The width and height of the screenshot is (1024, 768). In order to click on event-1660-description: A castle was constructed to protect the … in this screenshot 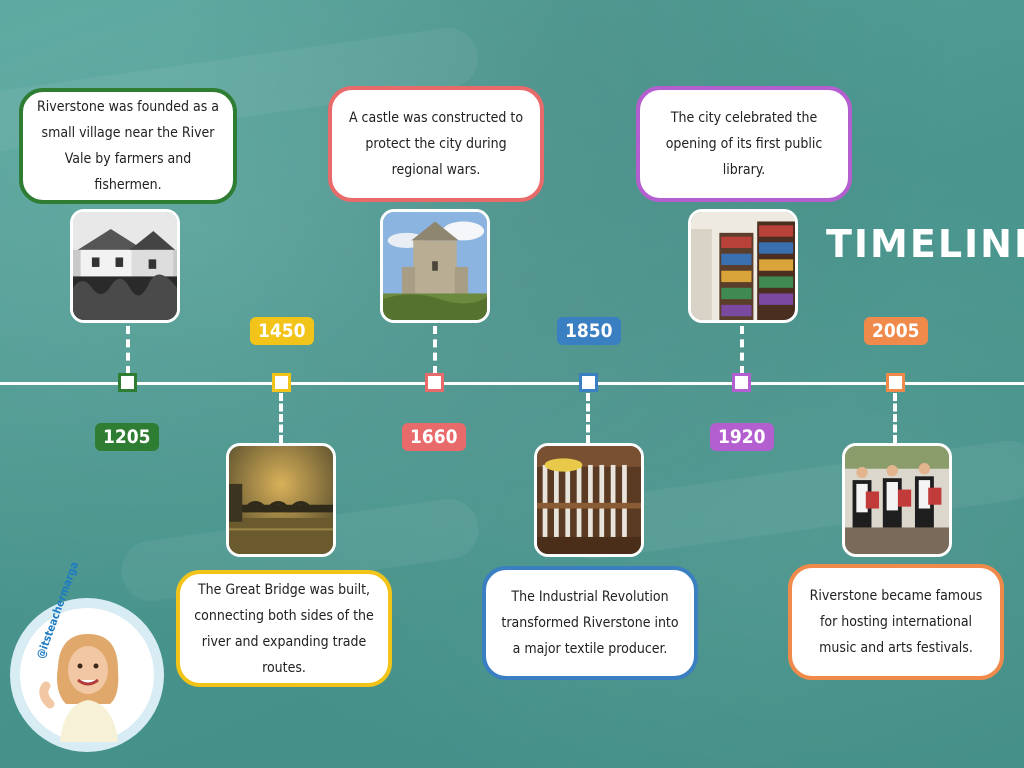, I will do `click(436, 144)`.